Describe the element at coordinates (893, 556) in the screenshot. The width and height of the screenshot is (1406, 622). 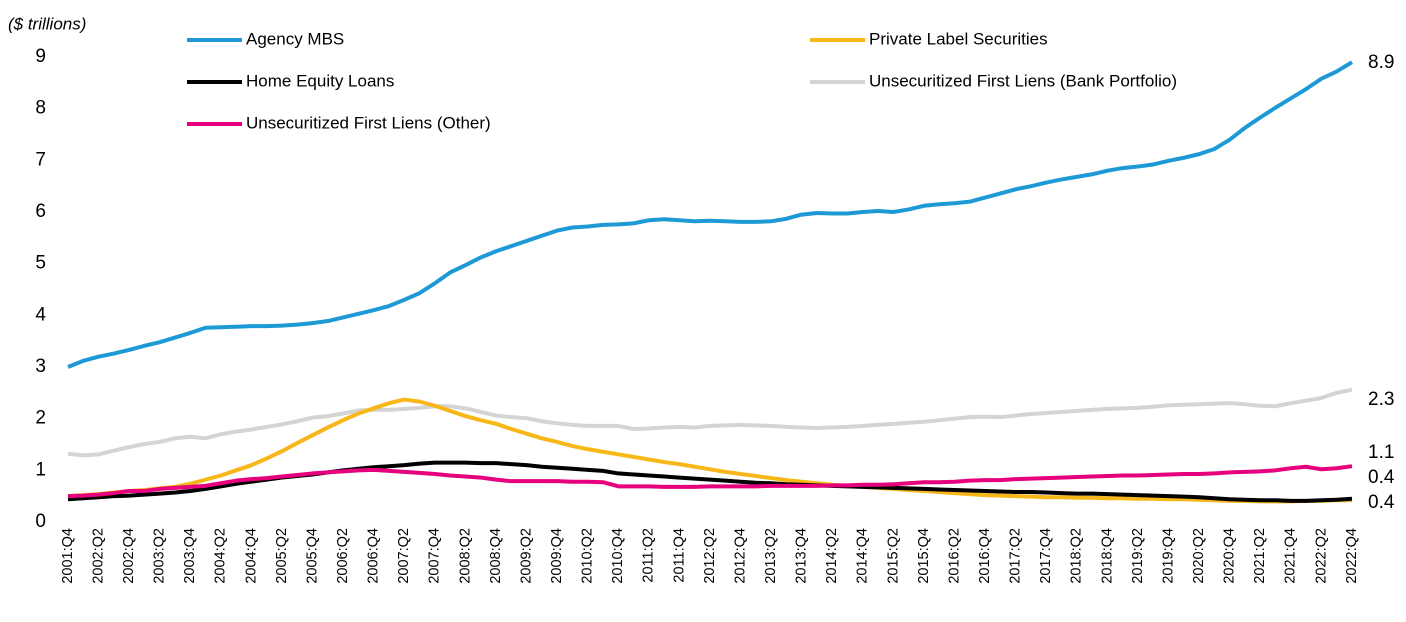
I see `x-tick-label: 2015:Q2` at that location.